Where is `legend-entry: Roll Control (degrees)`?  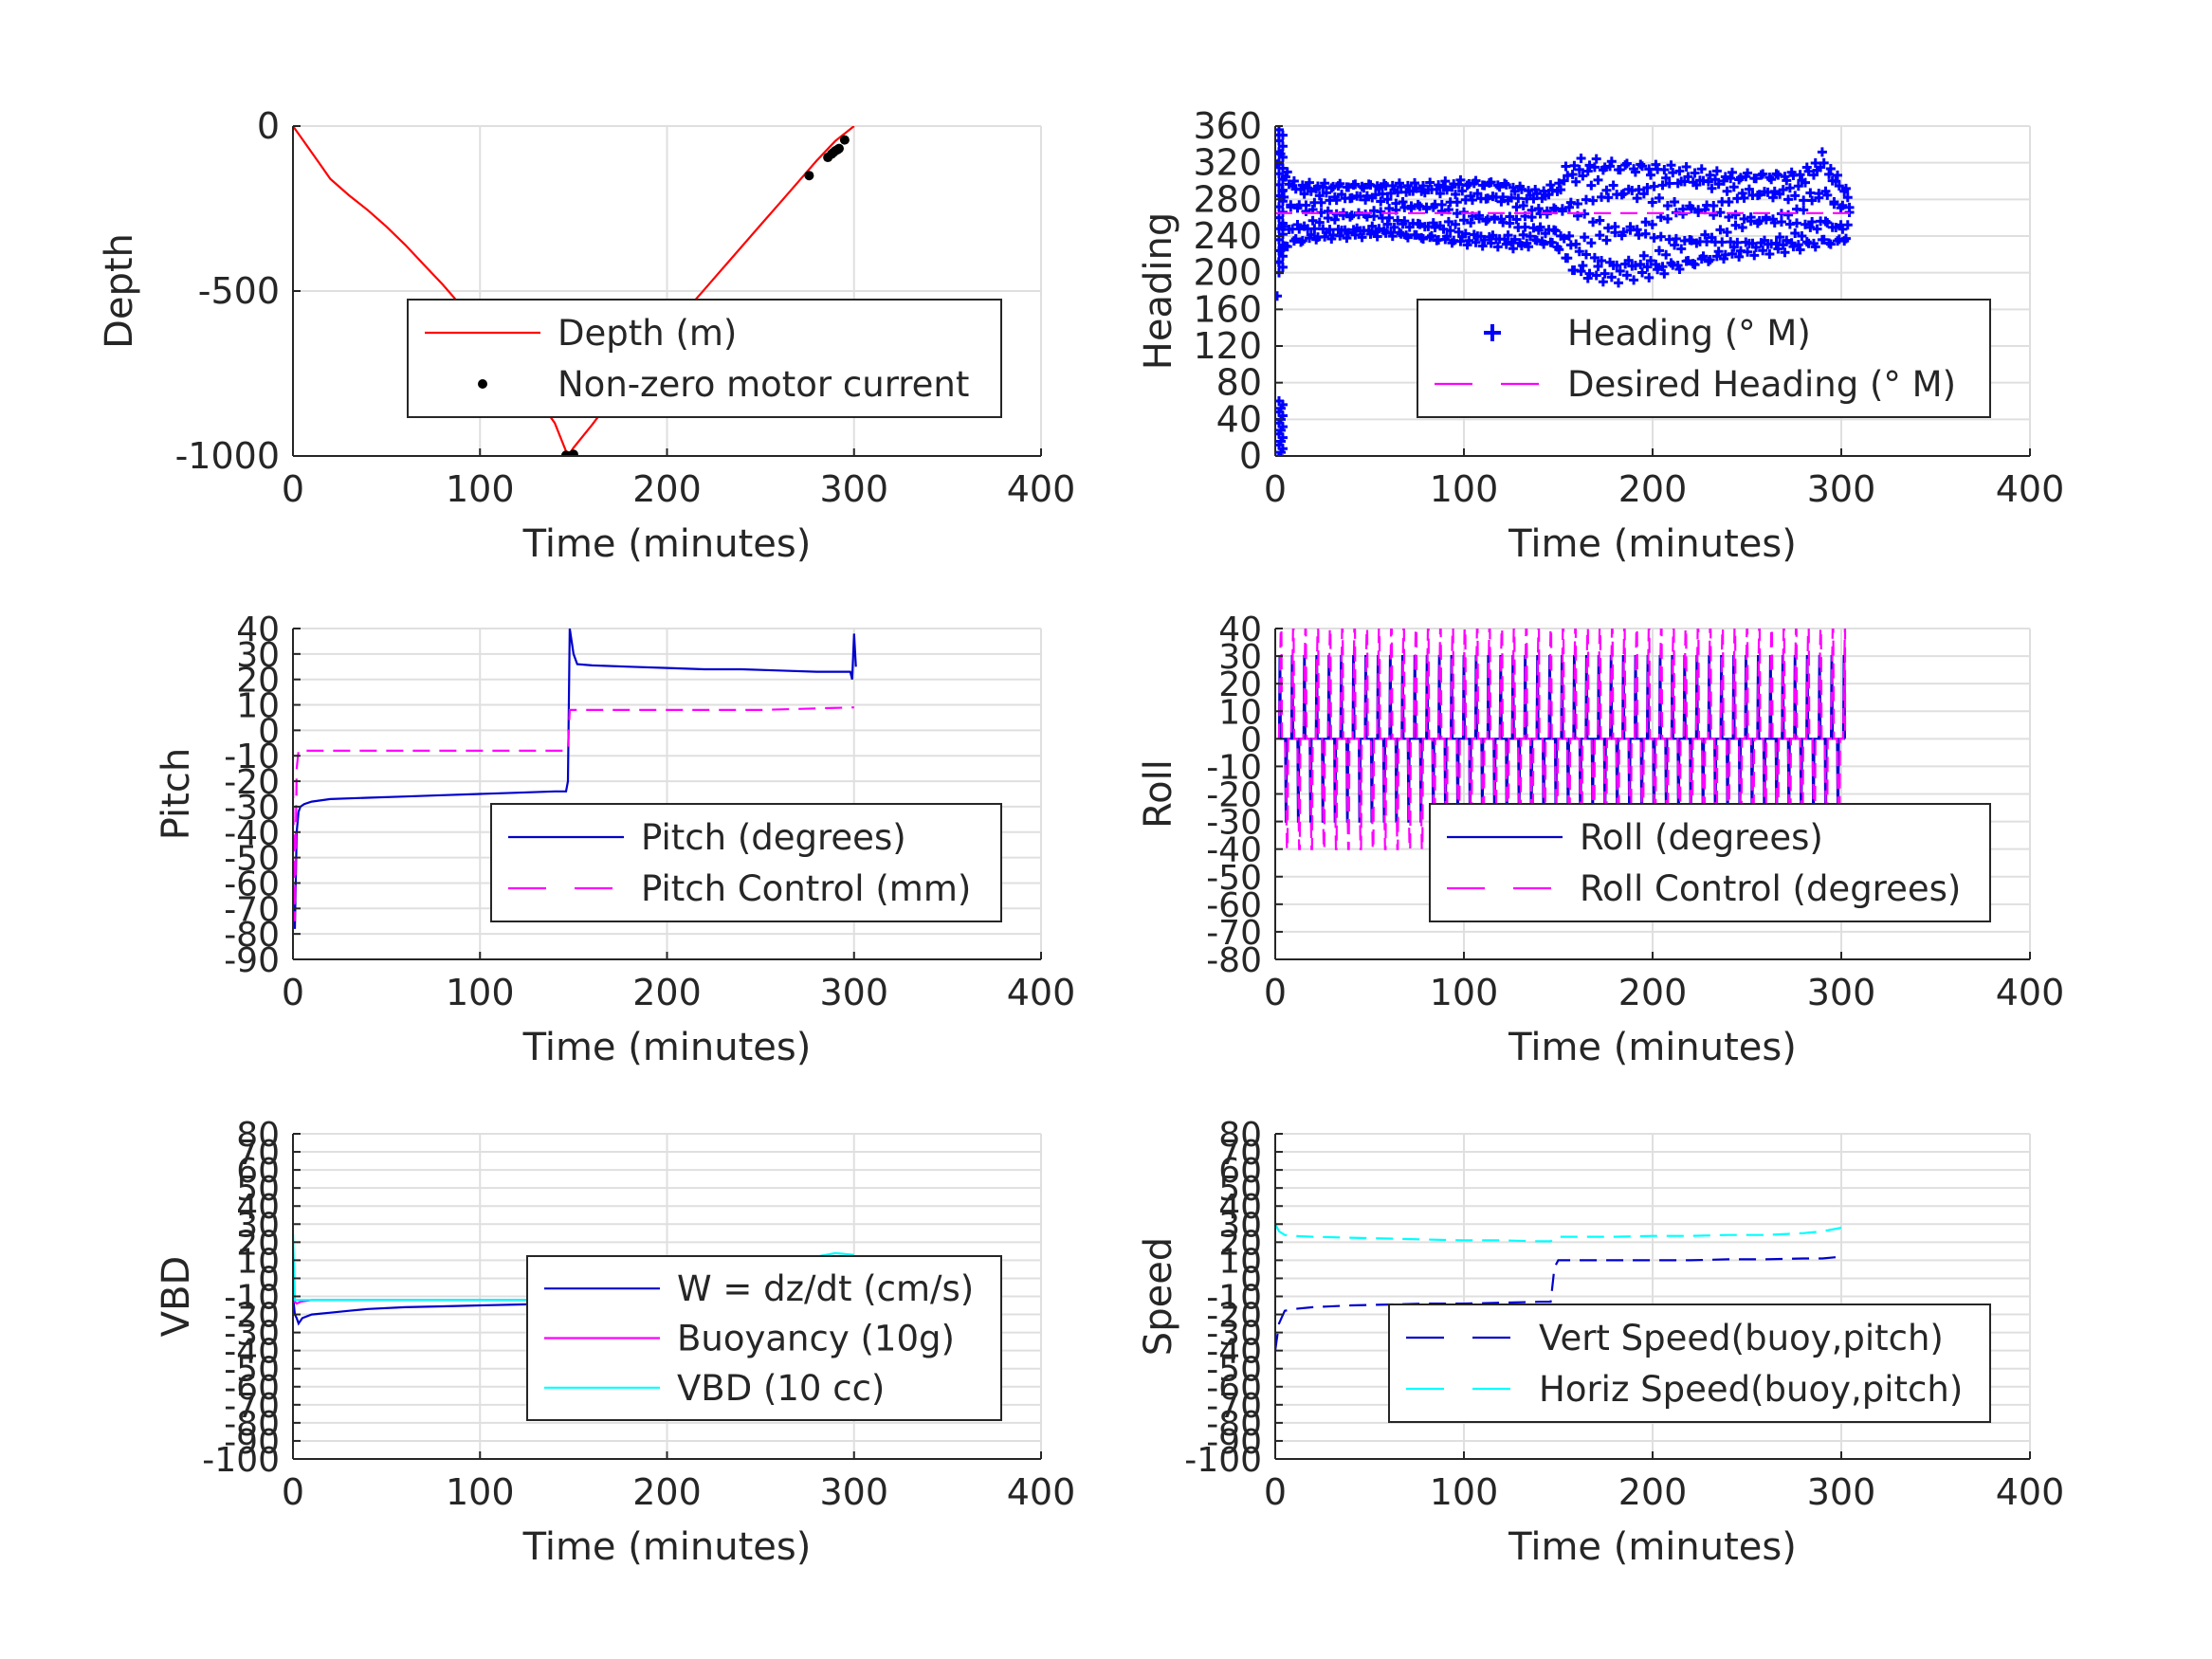 legend-entry: Roll Control (degrees) is located at coordinates (1770, 888).